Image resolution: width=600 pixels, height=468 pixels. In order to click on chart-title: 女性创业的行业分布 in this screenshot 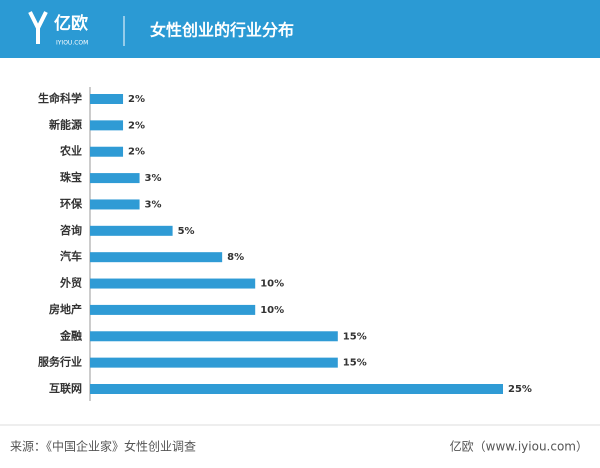, I will do `click(222, 30)`.